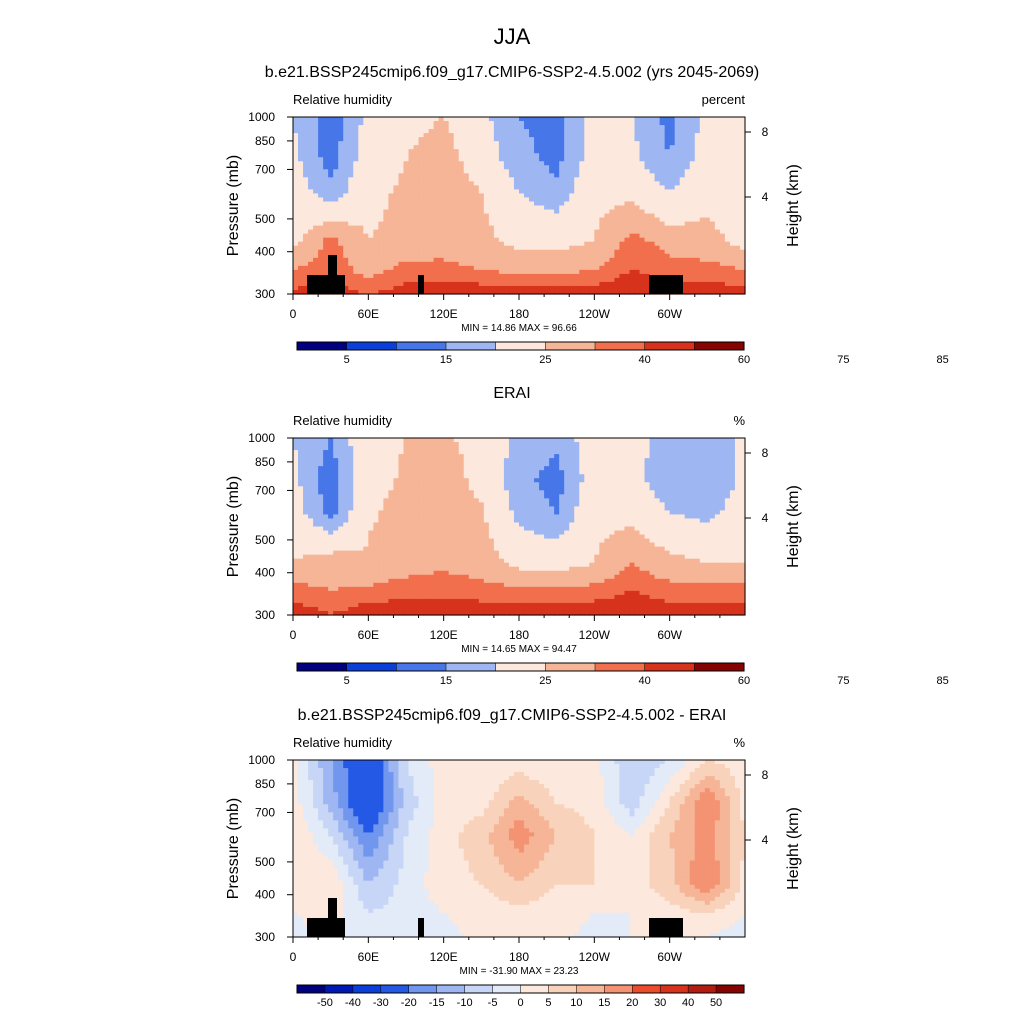  What do you see at coordinates (342, 99) in the screenshot?
I see `variable-label: Relative humidity` at bounding box center [342, 99].